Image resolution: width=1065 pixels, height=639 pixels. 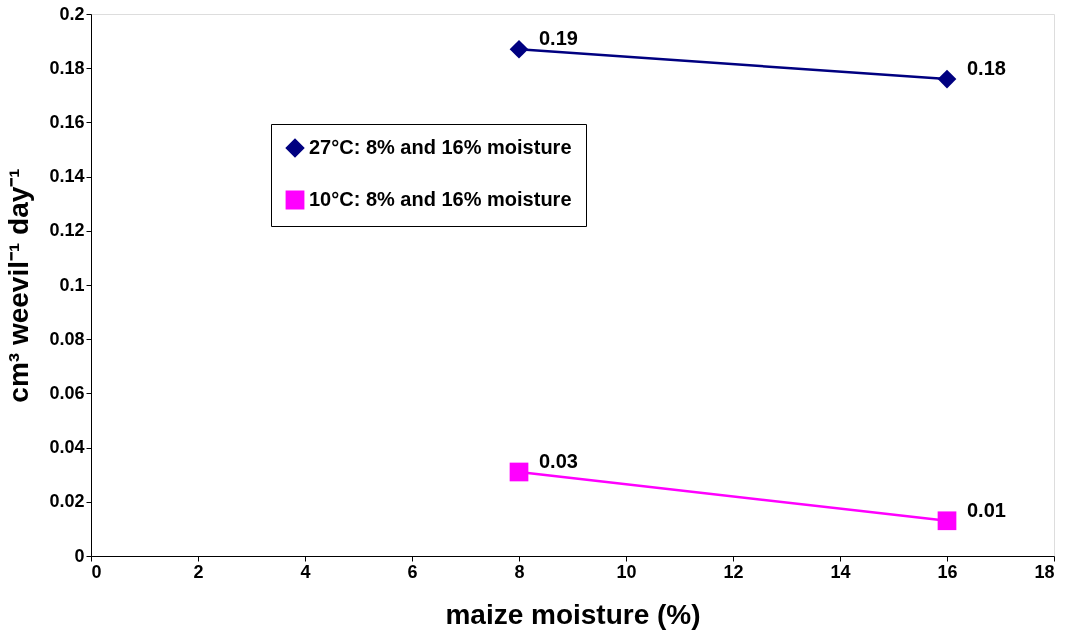 I want to click on legend-label: 10°C: 8% and 16% moisture, so click(x=440, y=199).